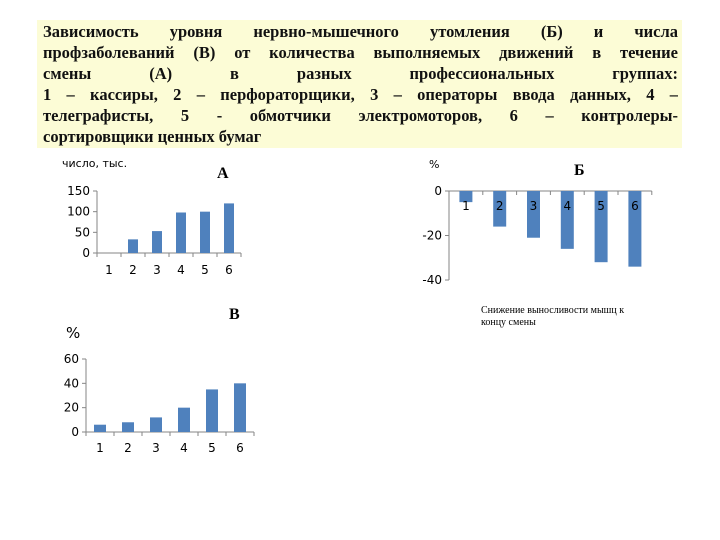 The width and height of the screenshot is (720, 540). I want to click on chart-a-y-tick-label: 50, so click(82, 232).